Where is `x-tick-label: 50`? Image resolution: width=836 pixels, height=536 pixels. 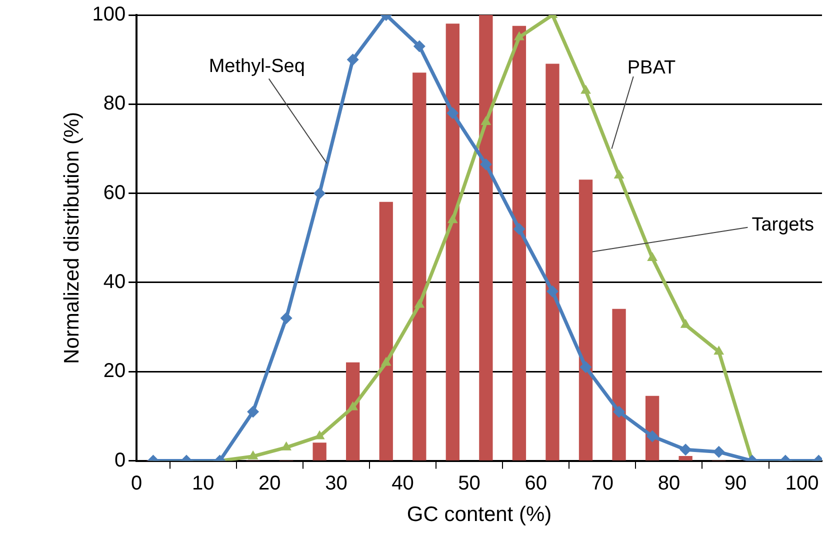 x-tick-label: 50 is located at coordinates (469, 483).